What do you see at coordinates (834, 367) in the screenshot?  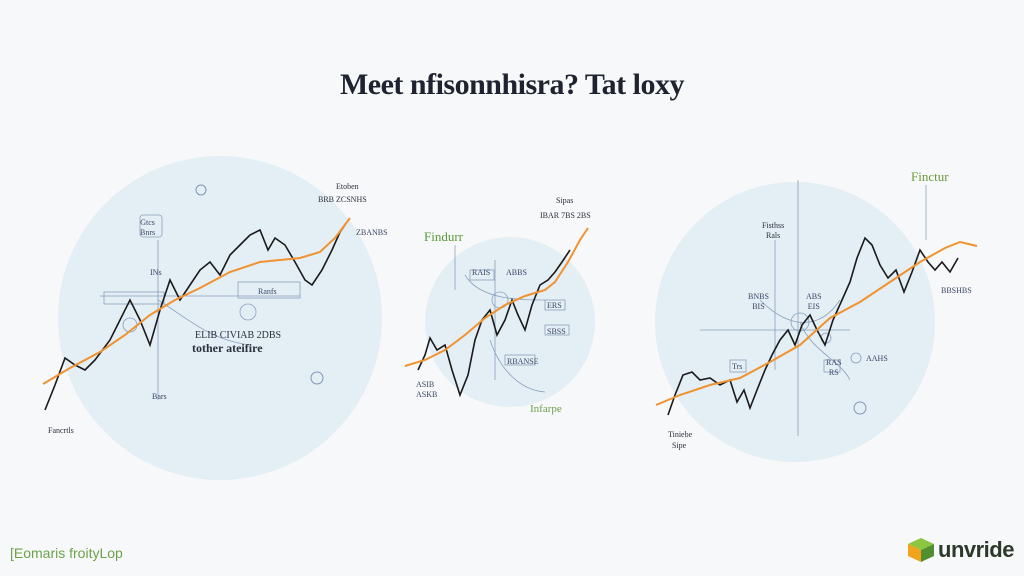 I see `panel-3-label-box2: RAS RS` at bounding box center [834, 367].